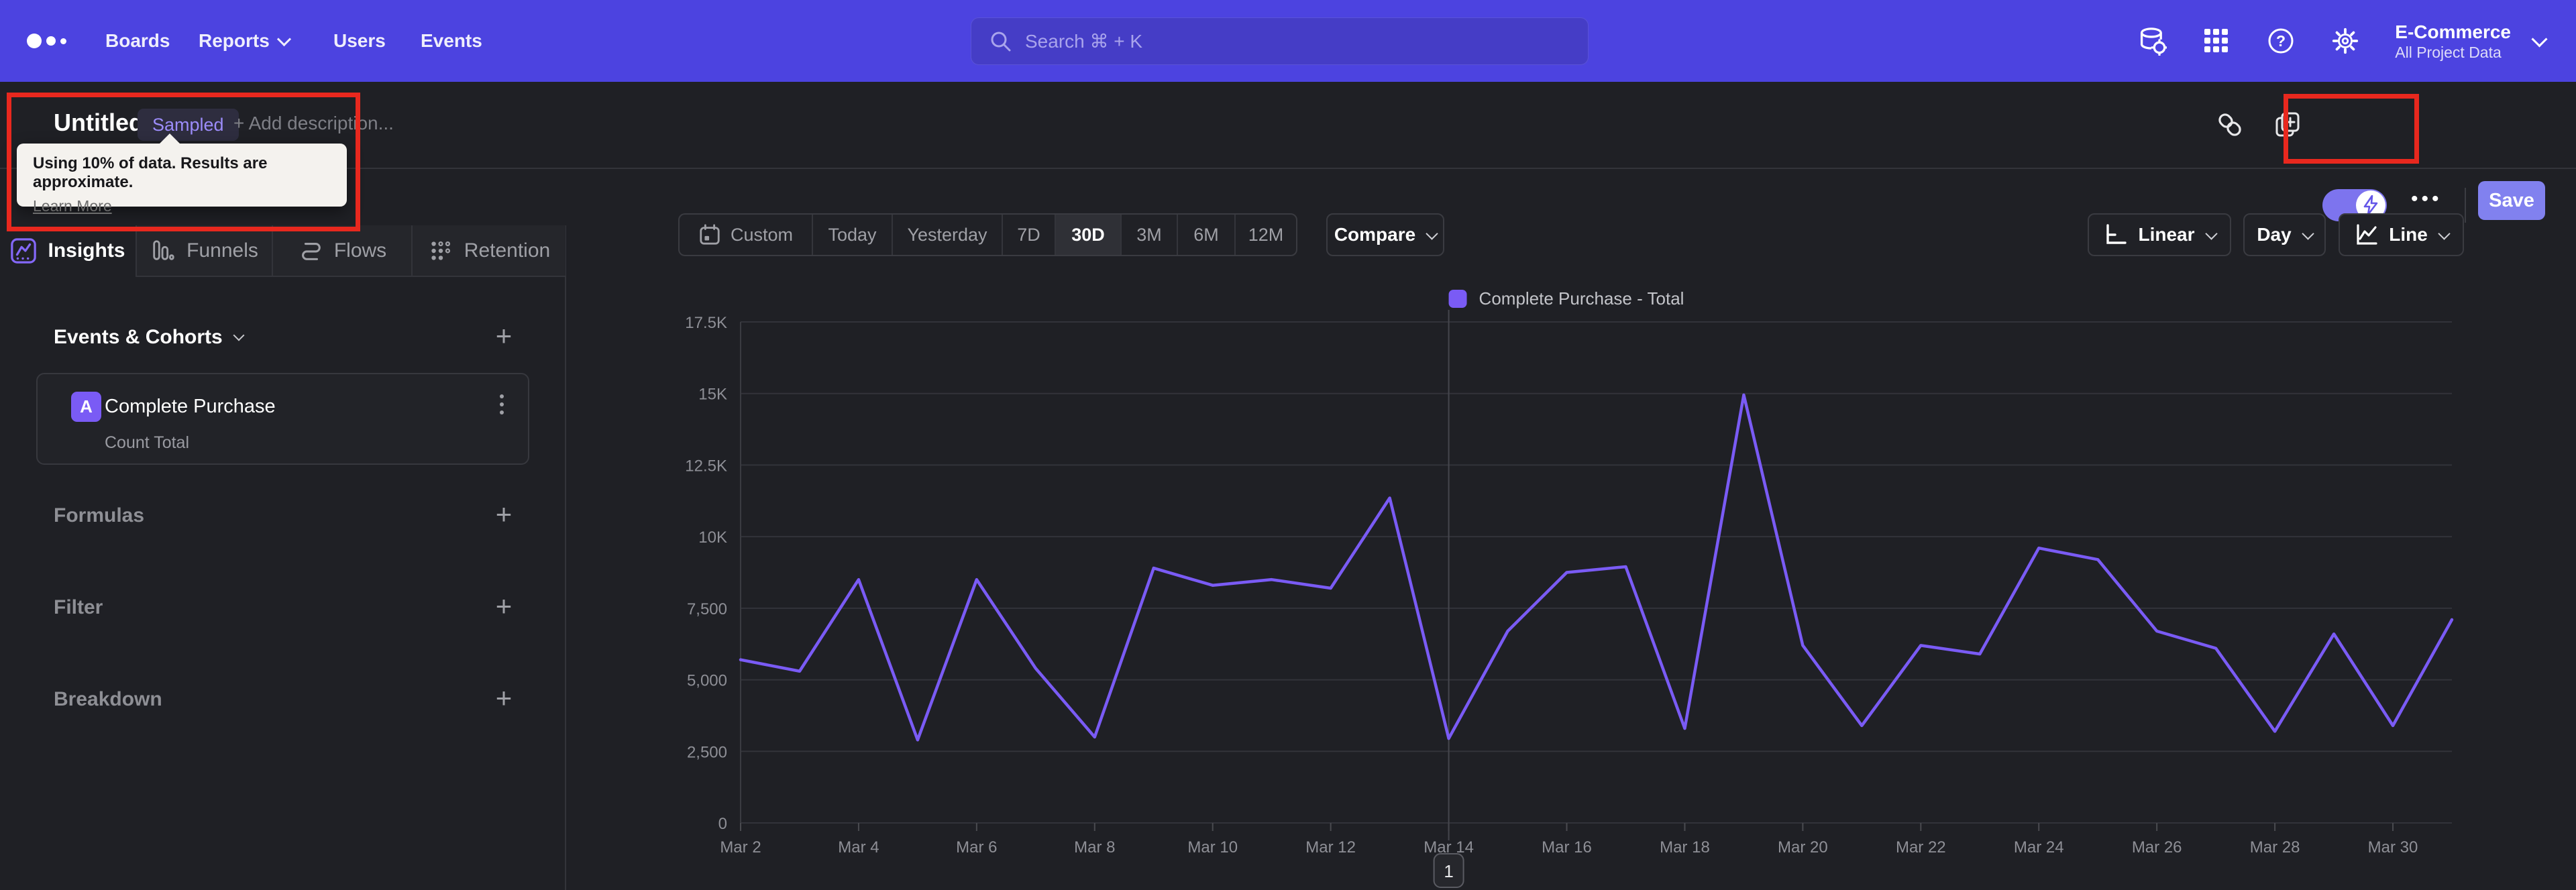  What do you see at coordinates (190, 406) in the screenshot?
I see `event-name: Complete Purchase` at bounding box center [190, 406].